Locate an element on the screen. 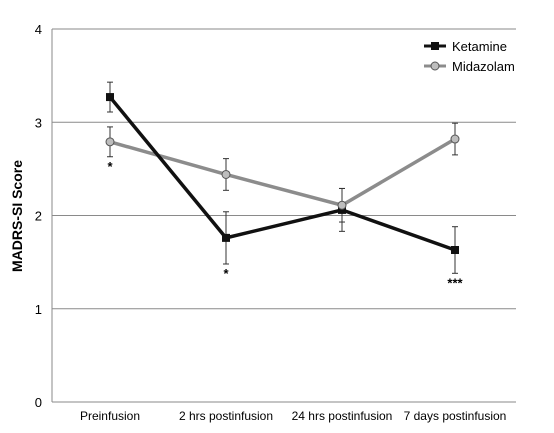  y-tick-label: 3 is located at coordinates (38, 122).